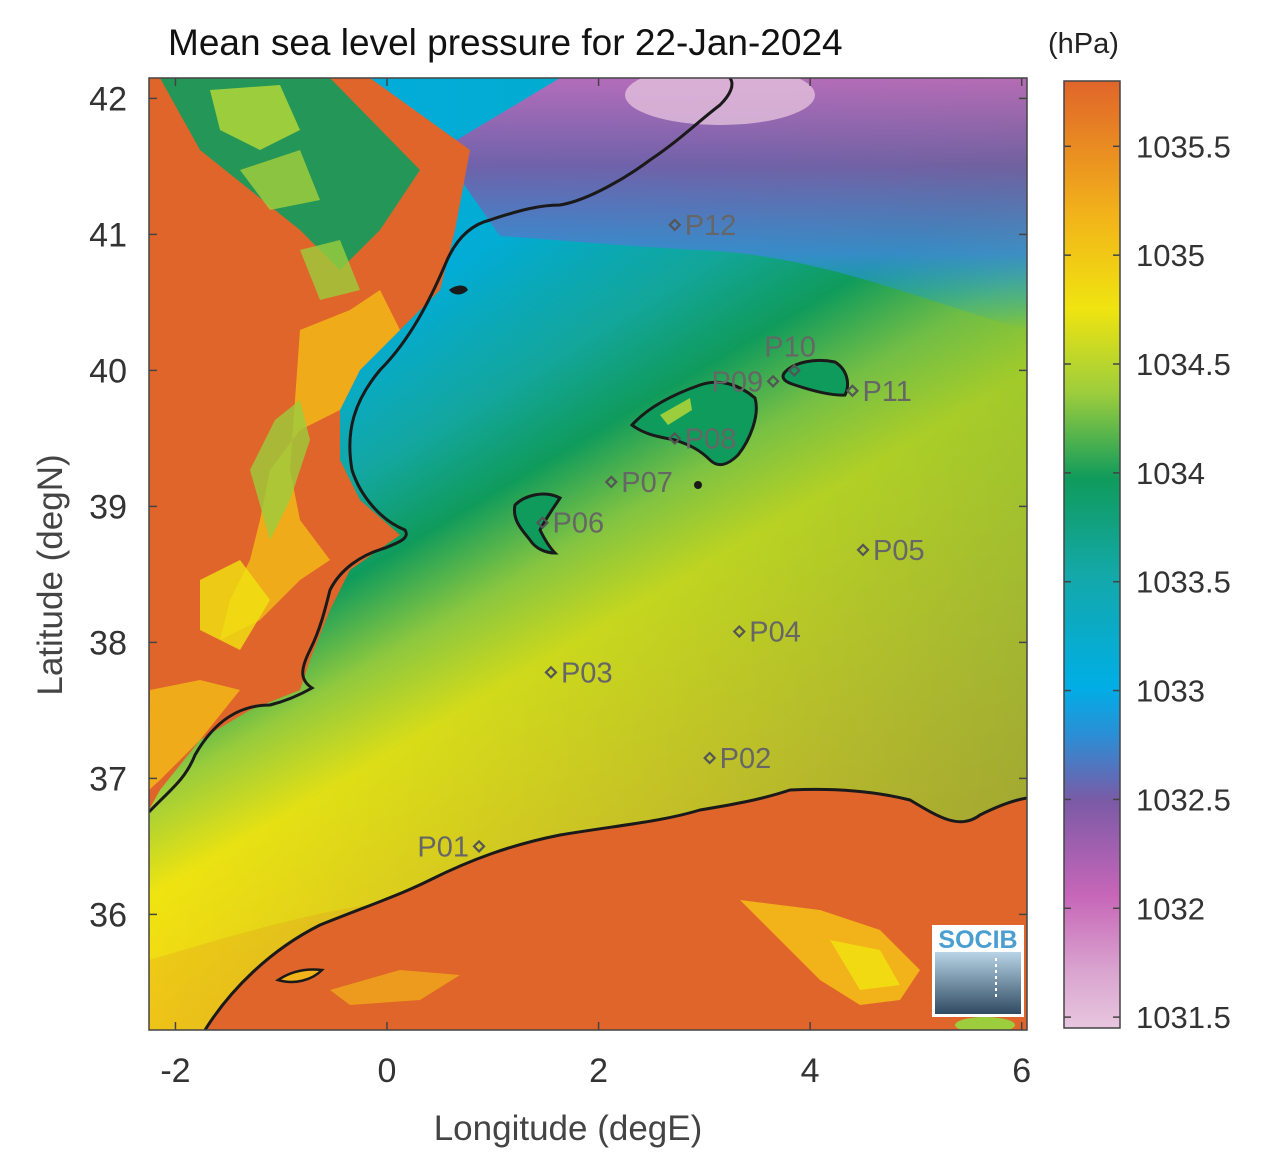 This screenshot has width=1276, height=1173. What do you see at coordinates (1170, 473) in the screenshot?
I see `colorbar-tick-label: 1034` at bounding box center [1170, 473].